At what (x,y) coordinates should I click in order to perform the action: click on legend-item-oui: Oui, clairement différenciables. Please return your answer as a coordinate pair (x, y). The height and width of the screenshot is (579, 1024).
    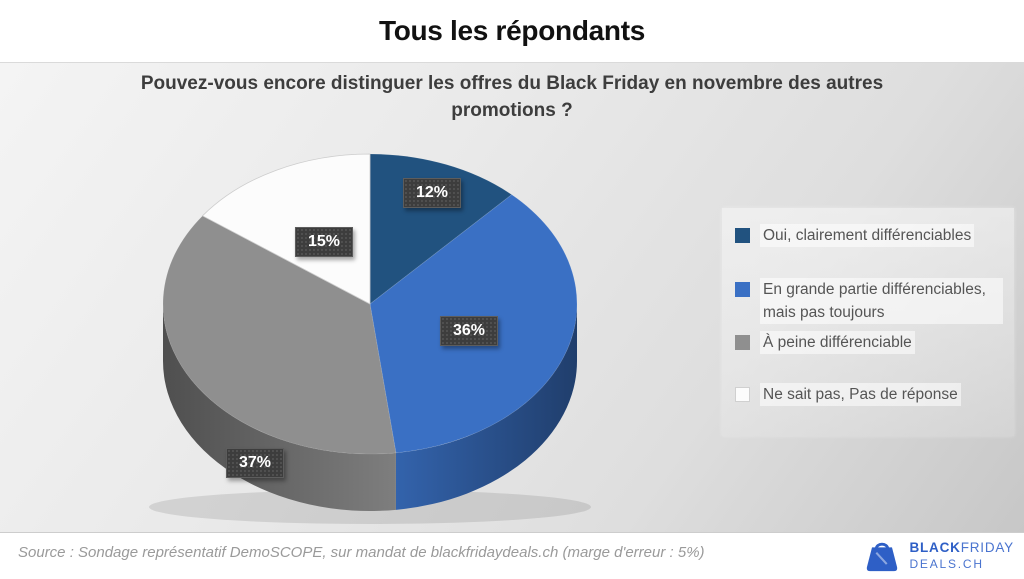
    Looking at the image, I should click on (869, 235).